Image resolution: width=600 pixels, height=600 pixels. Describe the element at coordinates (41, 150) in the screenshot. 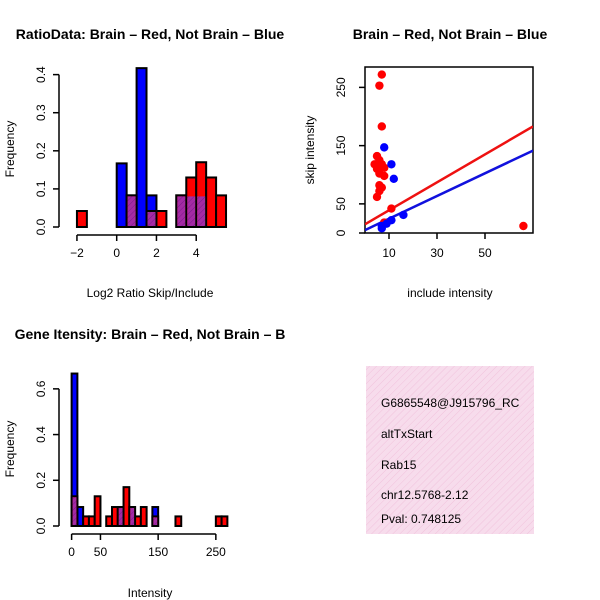

I see `ratio-y-tick-label-2: 0.2` at that location.